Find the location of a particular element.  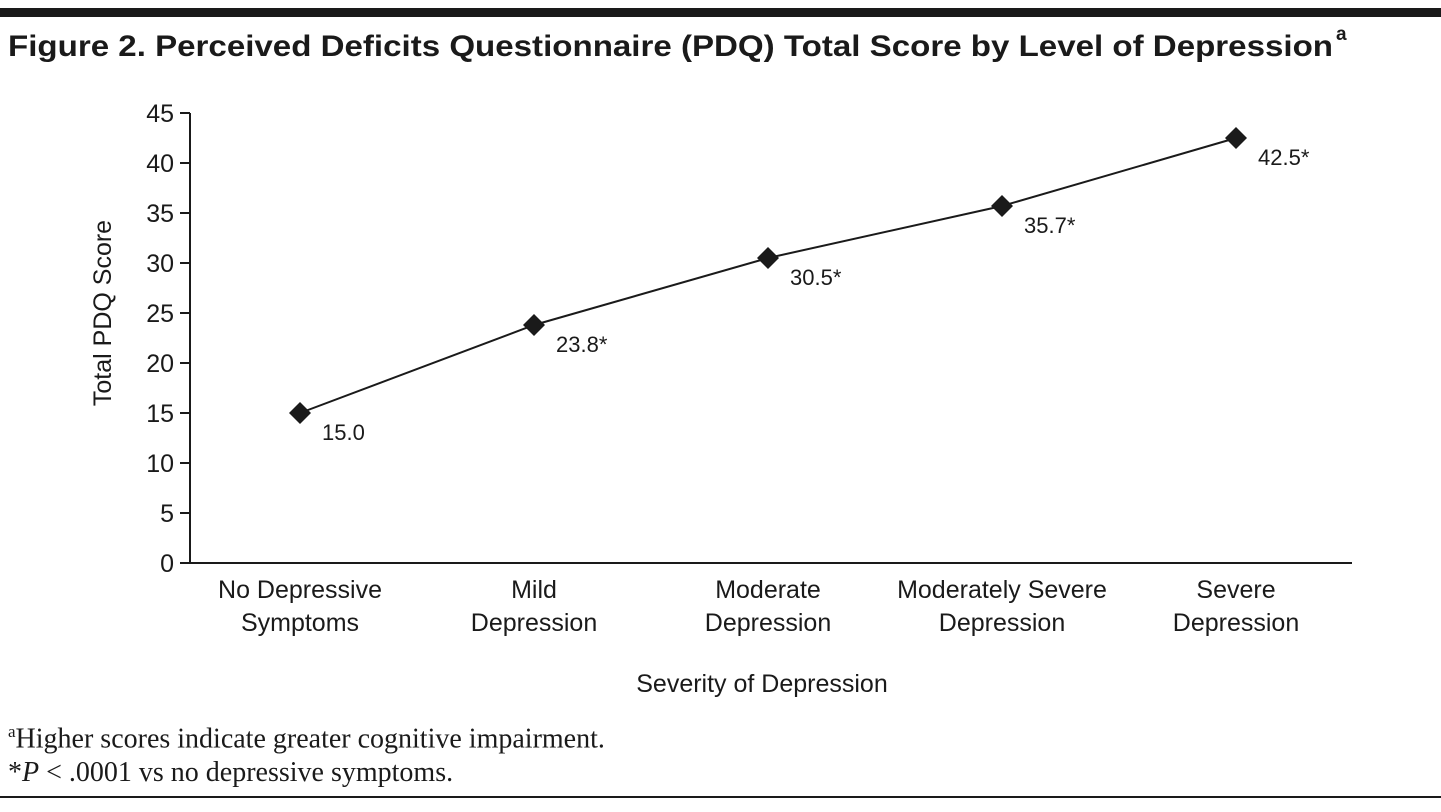

data-label: 42.5* is located at coordinates (1284, 157).